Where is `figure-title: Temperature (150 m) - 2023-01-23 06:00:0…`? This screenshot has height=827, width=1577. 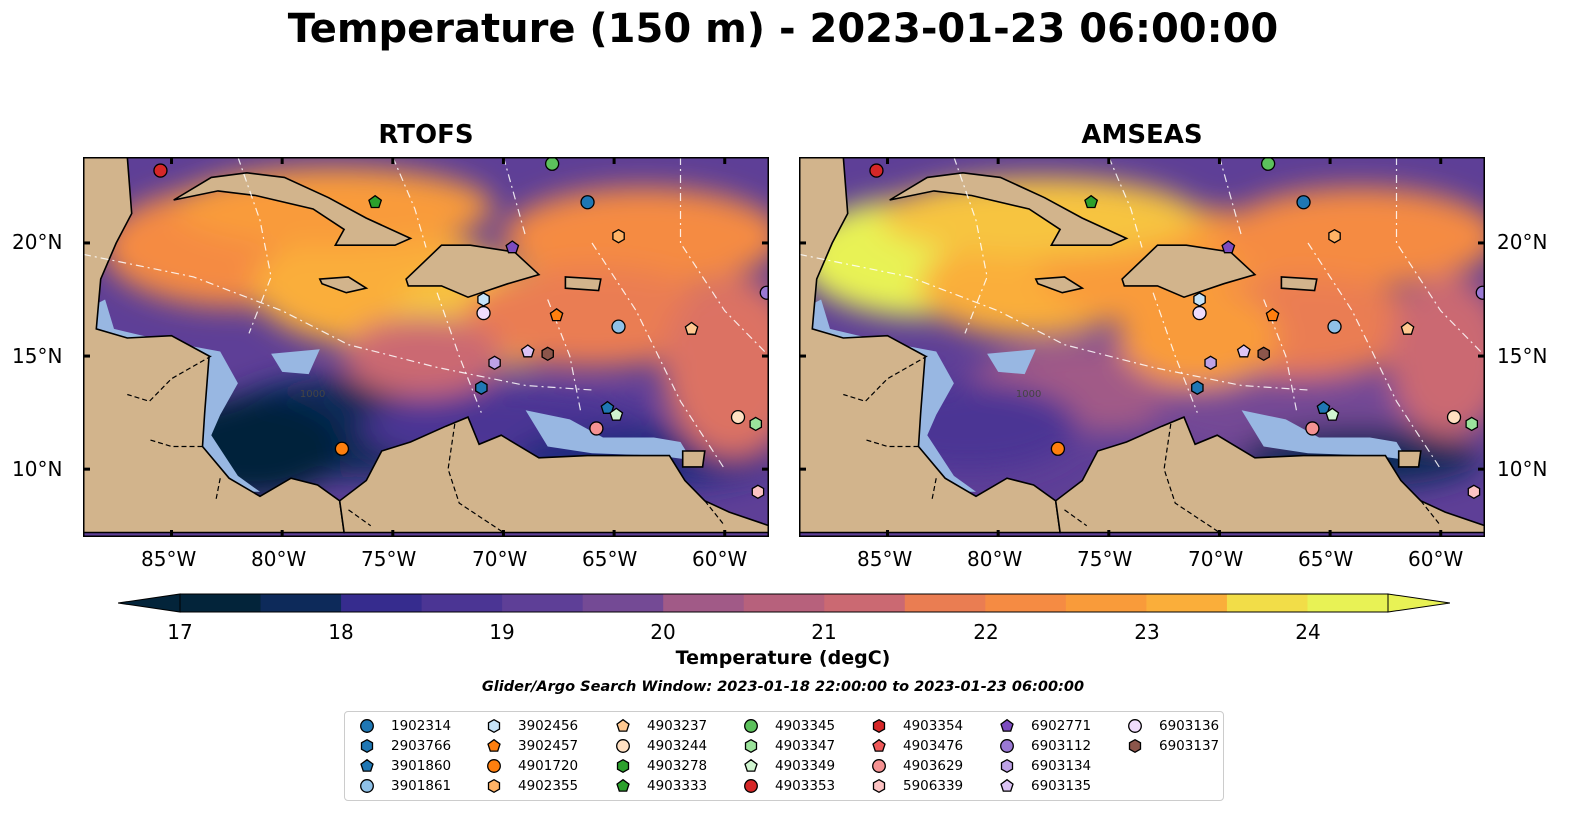
figure-title: Temperature (150 m) - 2023-01-23 06:00:0… is located at coordinates (783, 29).